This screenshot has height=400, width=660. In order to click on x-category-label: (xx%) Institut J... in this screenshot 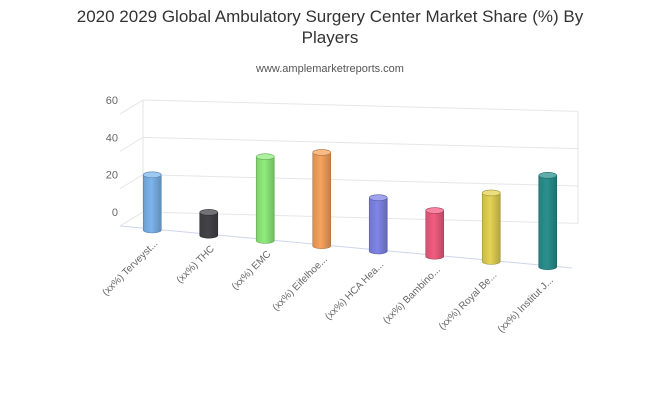, I will do `click(526, 305)`.